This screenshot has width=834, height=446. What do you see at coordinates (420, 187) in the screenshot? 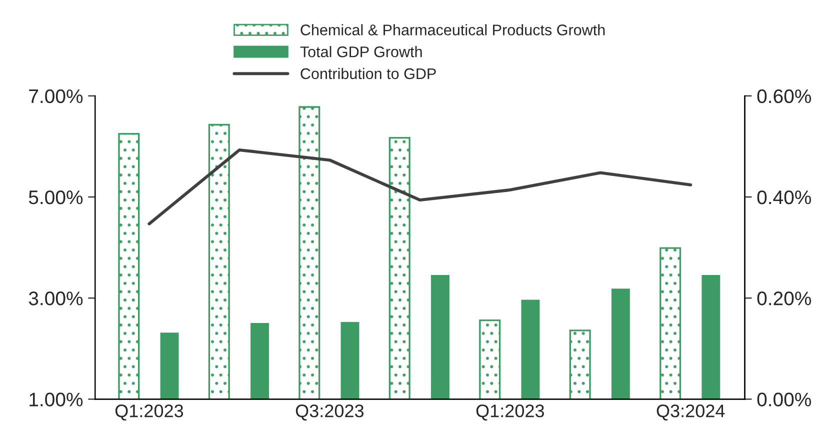
I see `line-series` at bounding box center [420, 187].